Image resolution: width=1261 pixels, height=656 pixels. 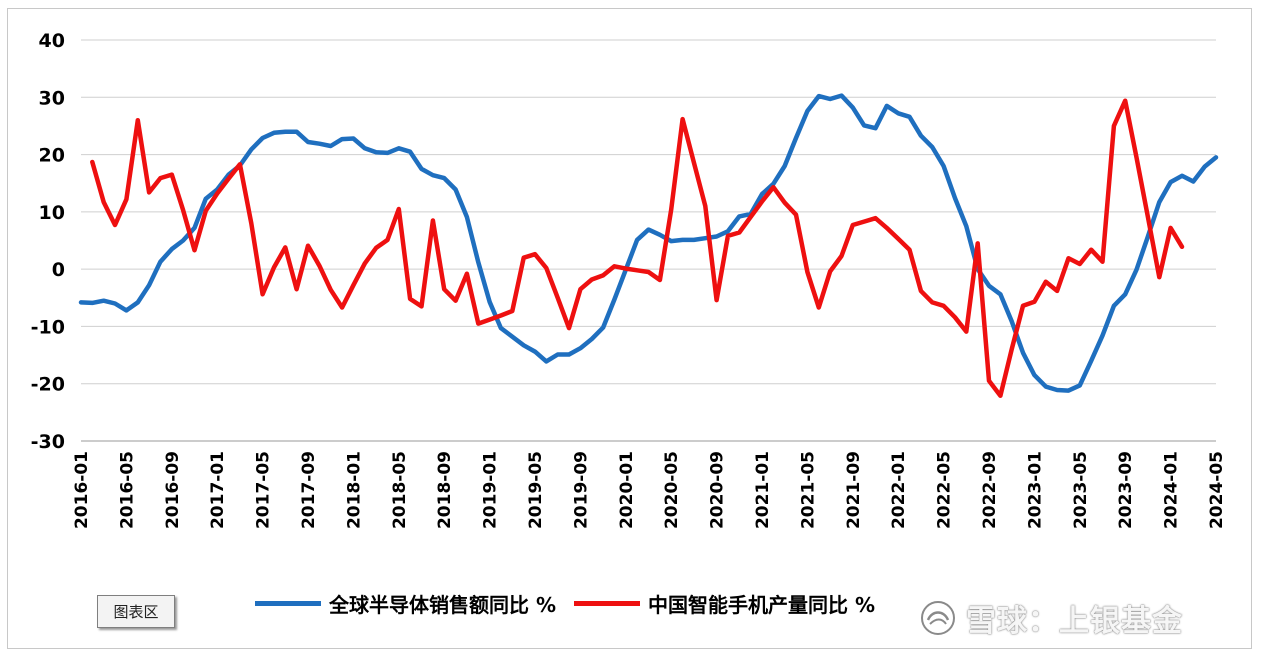 I want to click on x-tick-label: 2019-09, so click(x=581, y=490).